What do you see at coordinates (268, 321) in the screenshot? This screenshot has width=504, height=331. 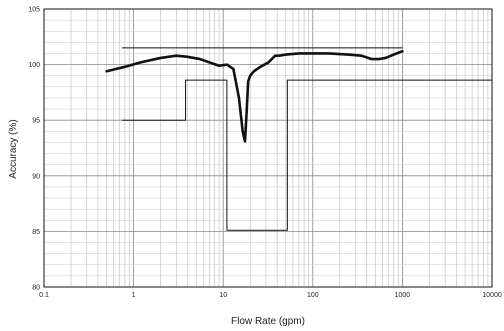 I see `x-axis-title: Flow Rate (gpm)` at bounding box center [268, 321].